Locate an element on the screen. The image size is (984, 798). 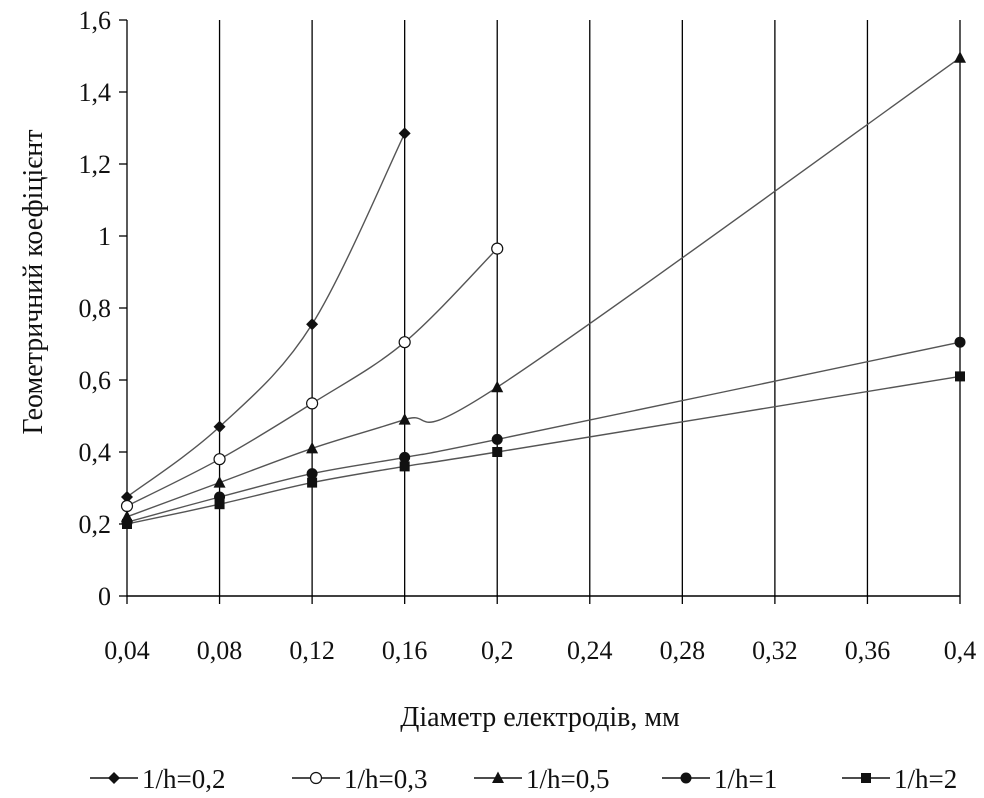
y-tick-label: 0 is located at coordinates (104, 596).